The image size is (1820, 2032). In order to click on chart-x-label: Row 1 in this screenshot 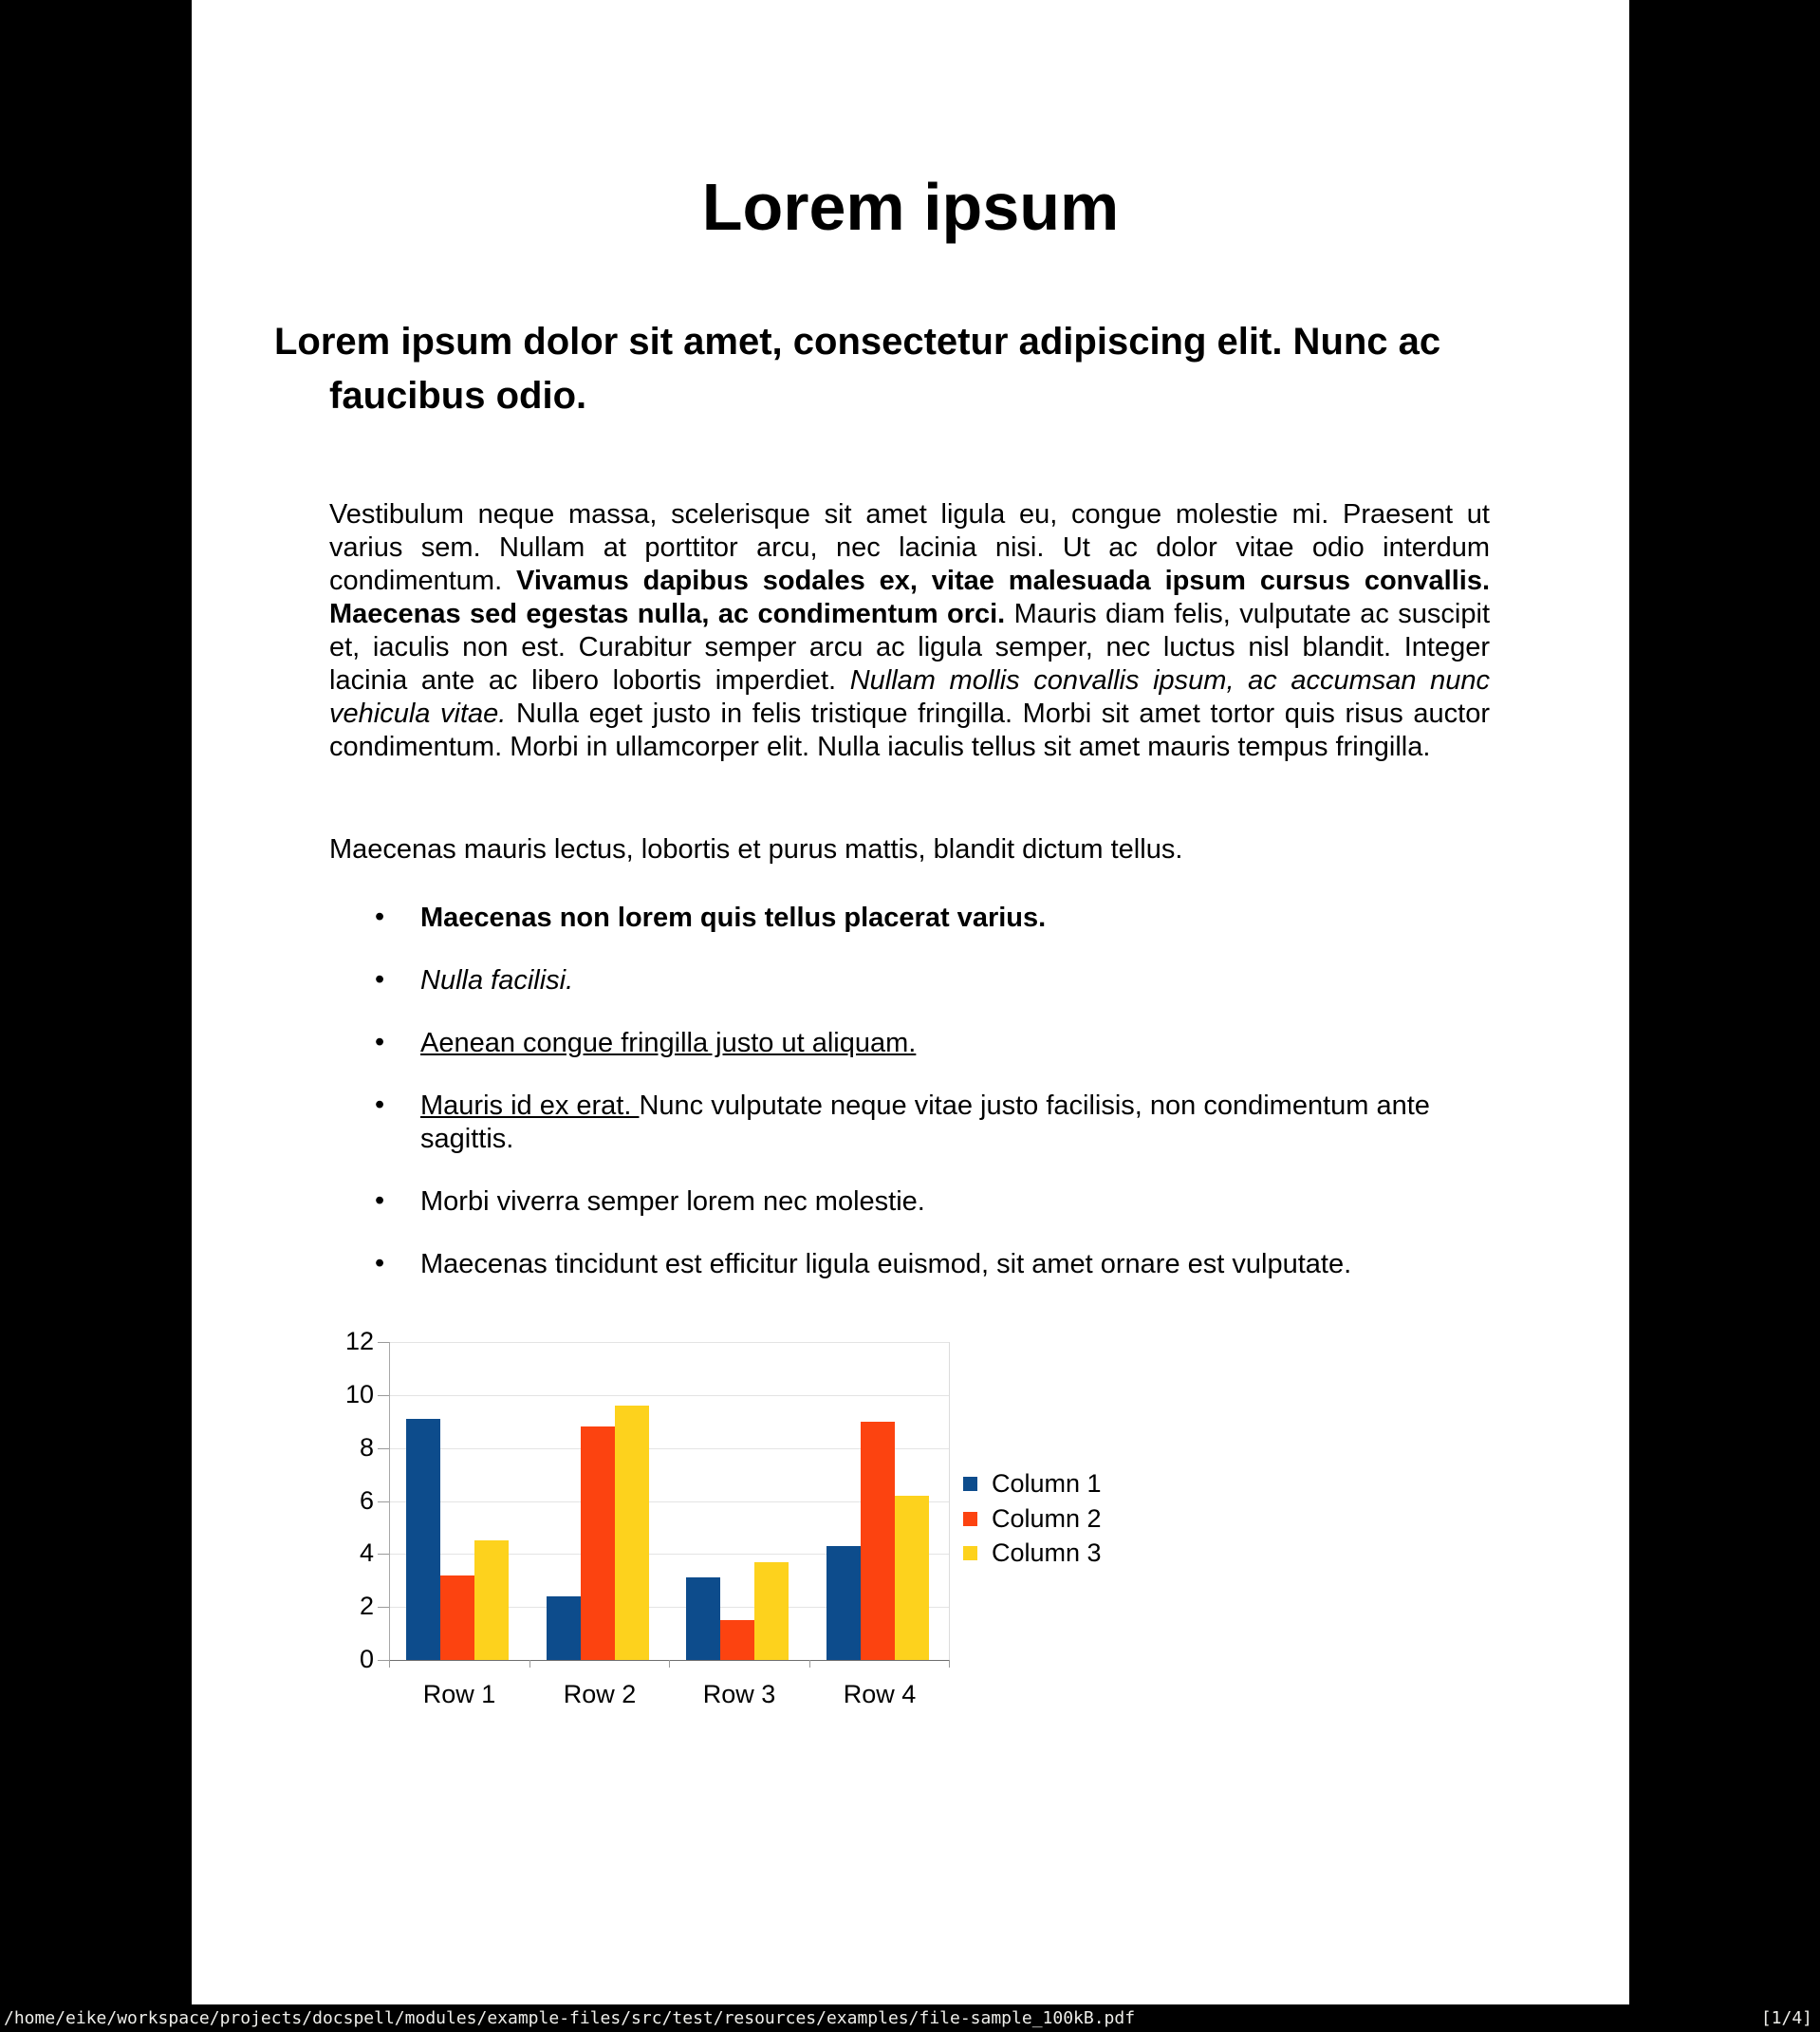, I will do `click(459, 1694)`.